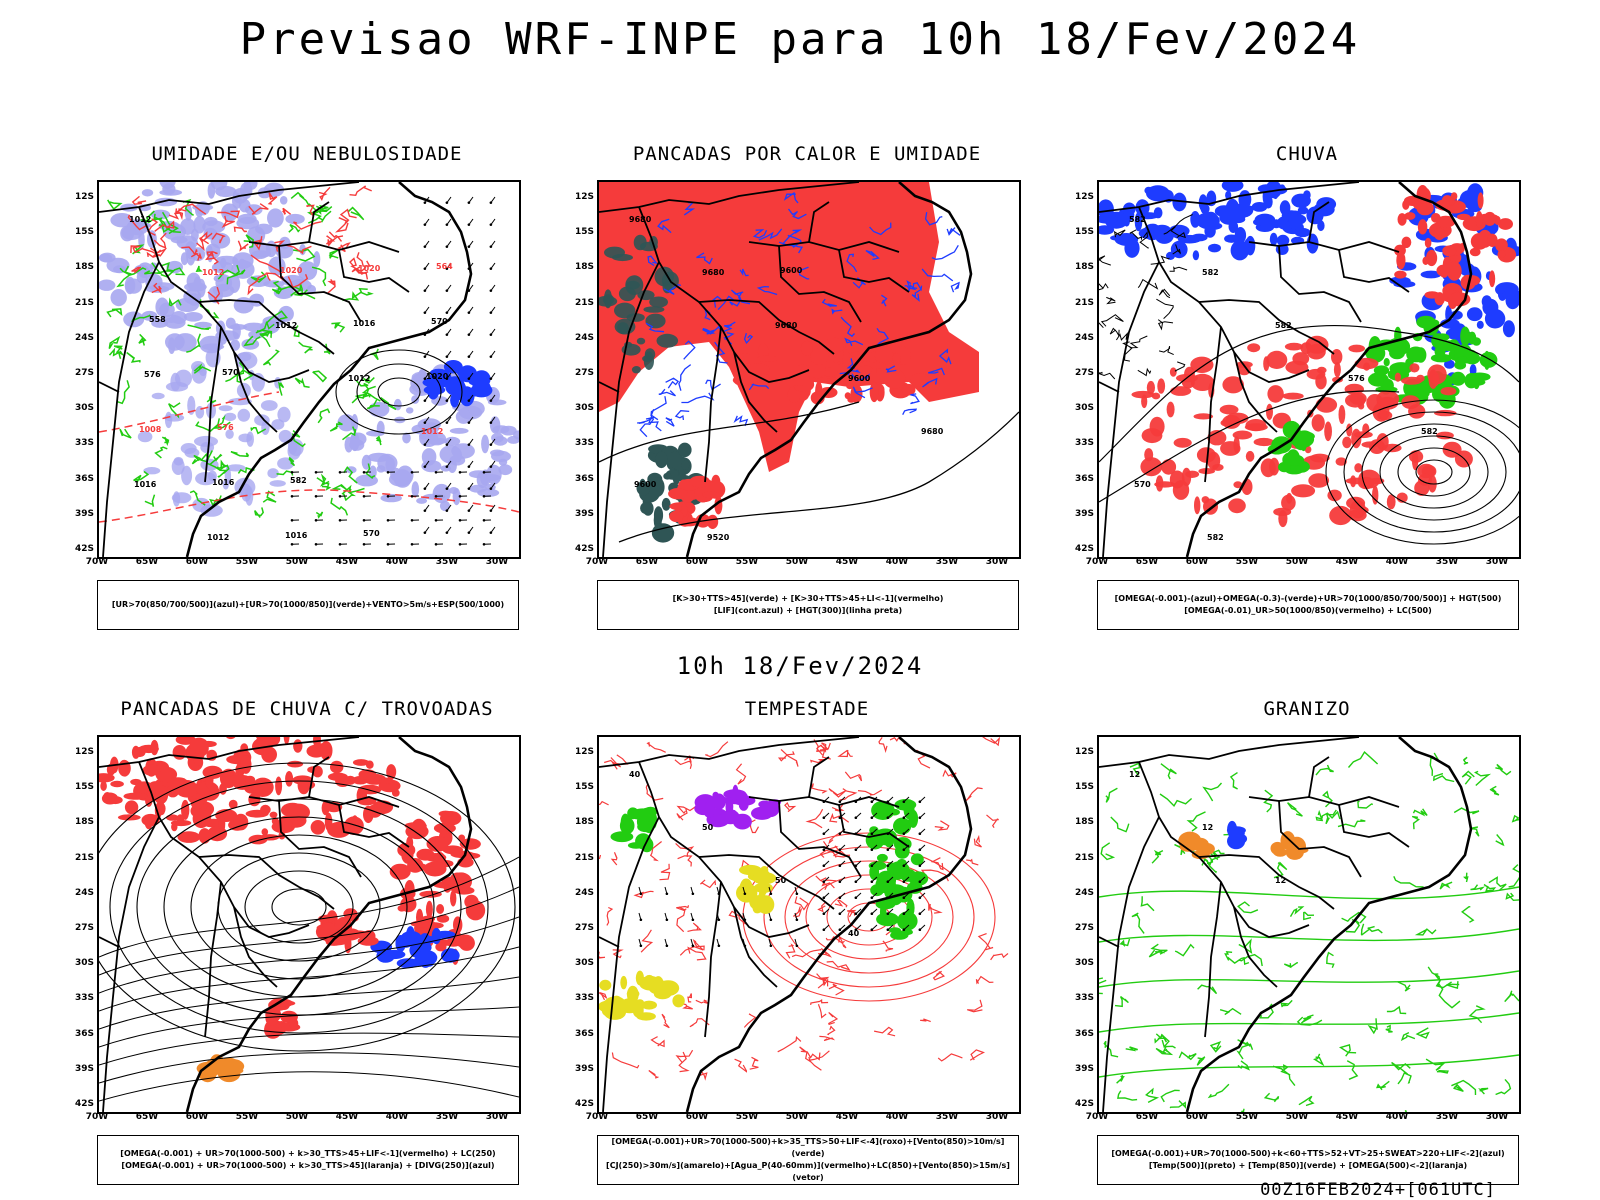  Describe the element at coordinates (807, 154) in the screenshot. I see `panel-title: PANCADAS POR CALOR E UMIDADE` at that location.